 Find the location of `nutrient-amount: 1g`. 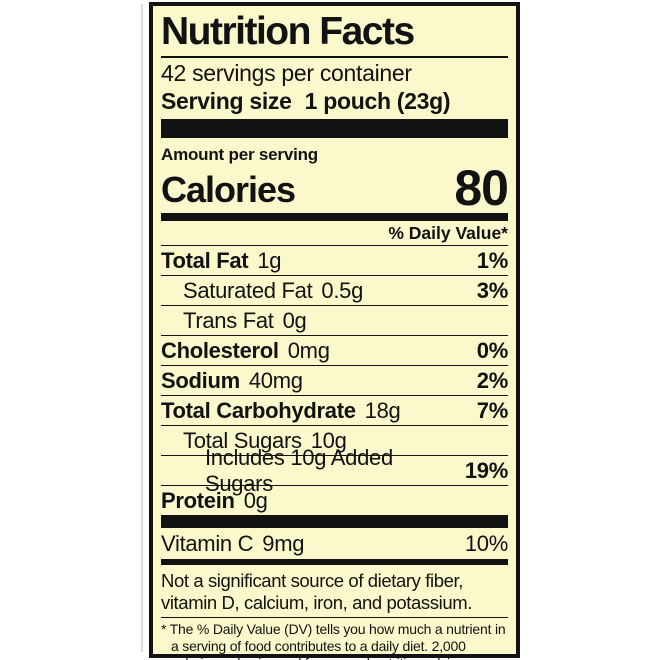

nutrient-amount: 1g is located at coordinates (269, 260).